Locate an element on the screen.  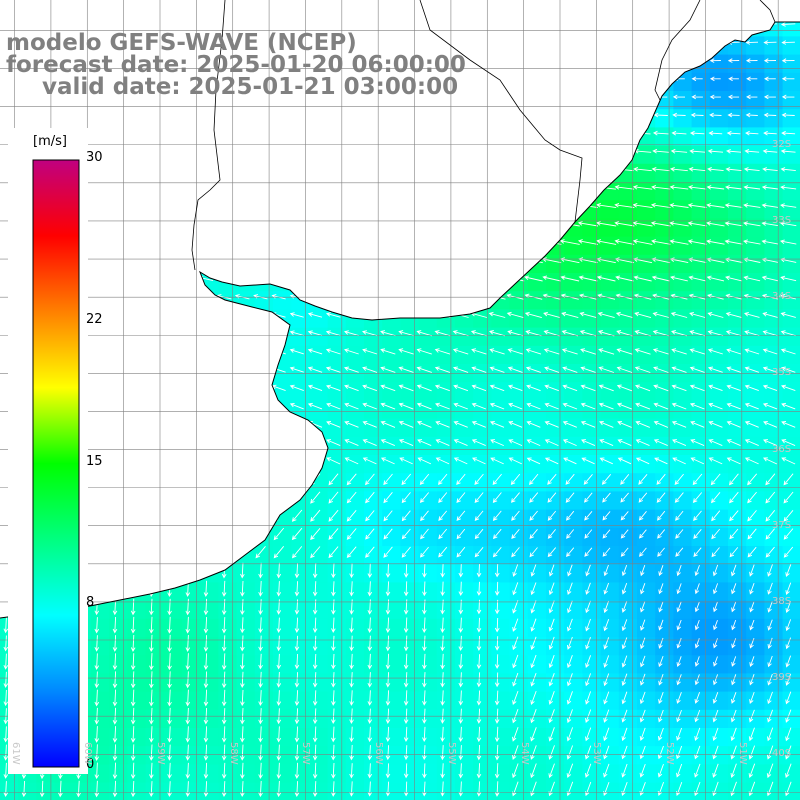
longitude-label: 53W is located at coordinates (597, 753).